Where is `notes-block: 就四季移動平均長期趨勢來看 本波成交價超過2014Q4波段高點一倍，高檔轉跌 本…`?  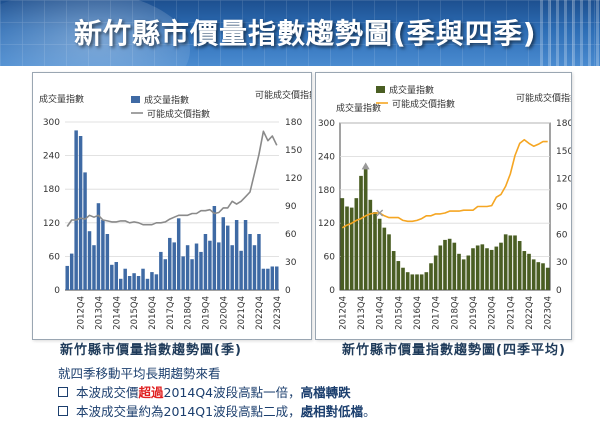 notes-block: 就四季移動平均長期趨勢來看 本波成交價超過2014Q4波段高點一倍，高檔轉跌 本… is located at coordinates (217, 392).